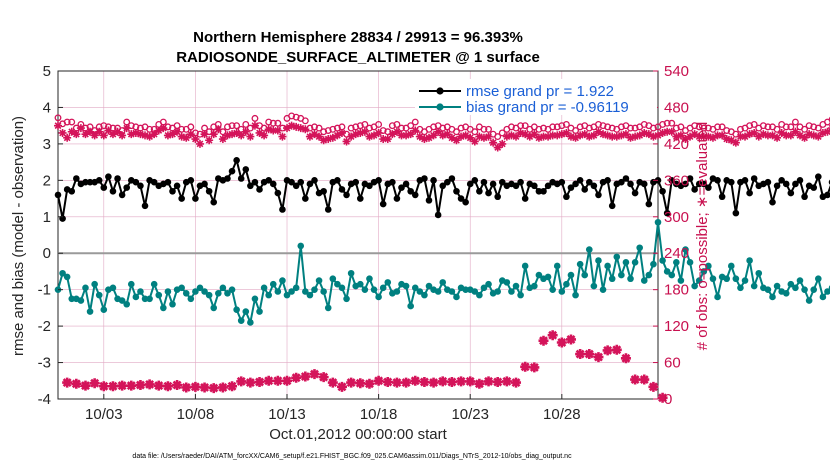 This screenshot has width=830, height=470. What do you see at coordinates (442, 189) in the screenshot?
I see `series-rmse` at bounding box center [442, 189].